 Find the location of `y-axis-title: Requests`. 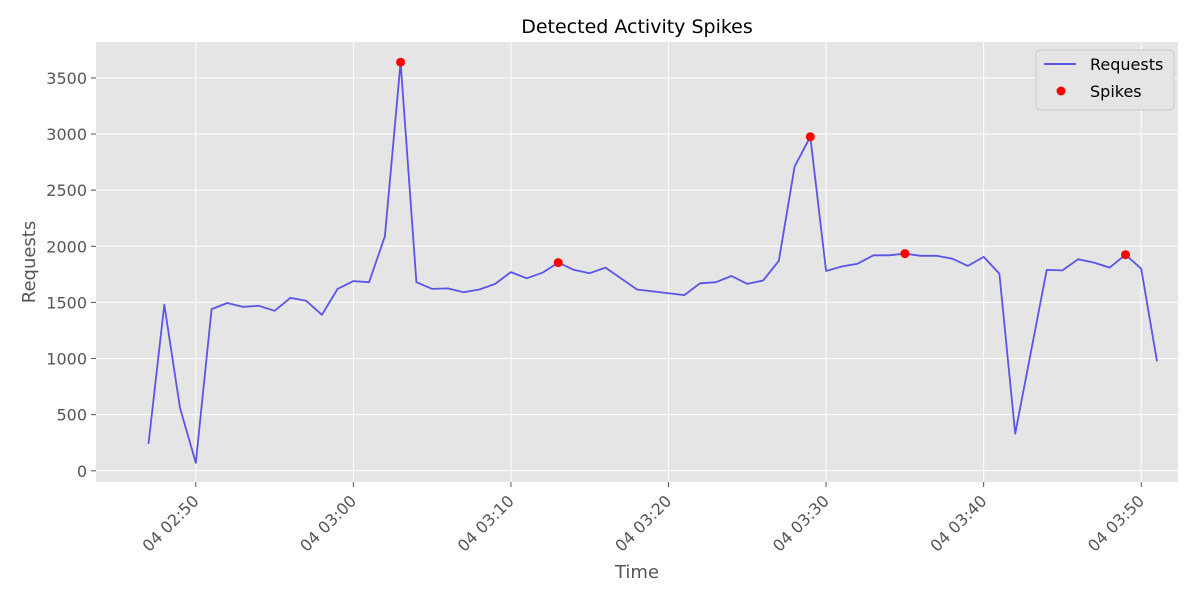

y-axis-title: Requests is located at coordinates (29, 262).